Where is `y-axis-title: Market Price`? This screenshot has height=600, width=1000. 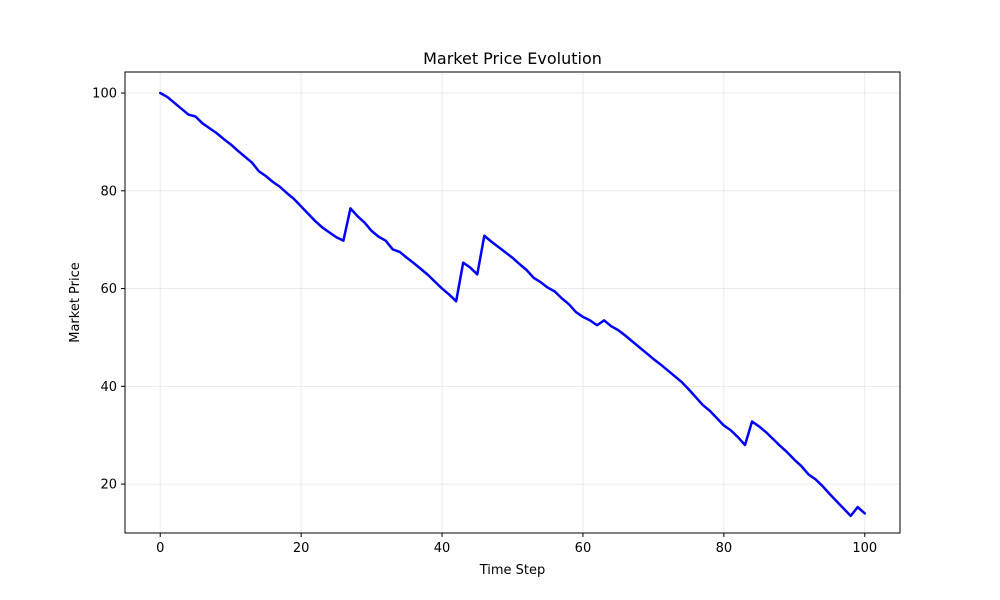 y-axis-title: Market Price is located at coordinates (75, 302).